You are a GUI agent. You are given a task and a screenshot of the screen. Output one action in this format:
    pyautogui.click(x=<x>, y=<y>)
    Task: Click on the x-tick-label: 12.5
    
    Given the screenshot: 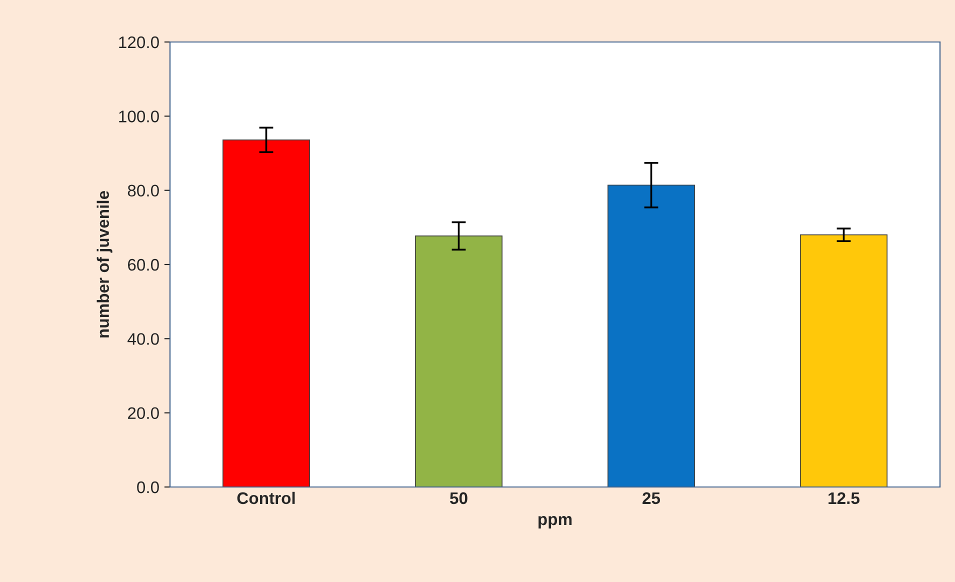 What is the action you would take?
    pyautogui.click(x=844, y=498)
    